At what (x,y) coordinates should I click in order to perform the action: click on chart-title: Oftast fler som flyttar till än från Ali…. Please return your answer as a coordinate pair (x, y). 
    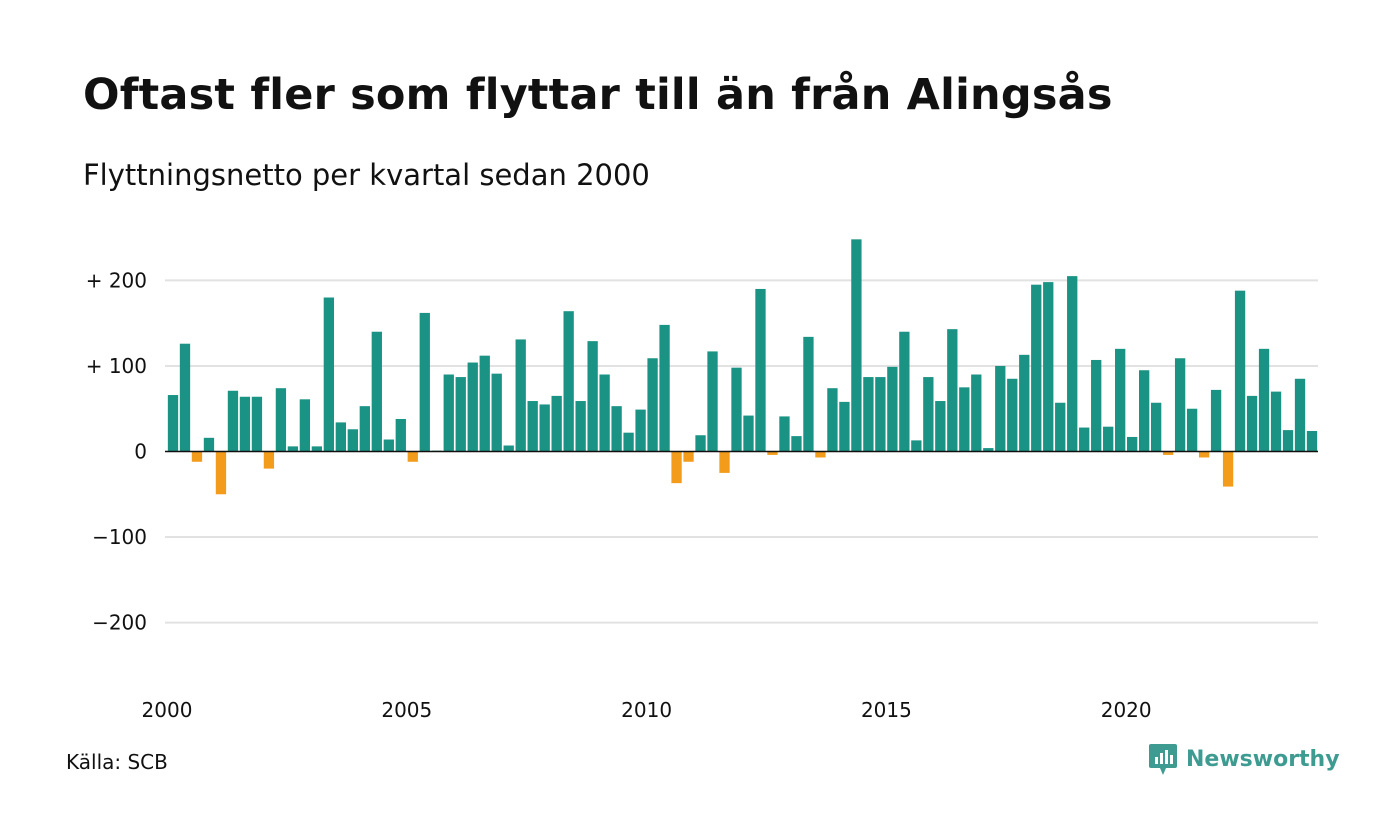
    Looking at the image, I should click on (598, 95).